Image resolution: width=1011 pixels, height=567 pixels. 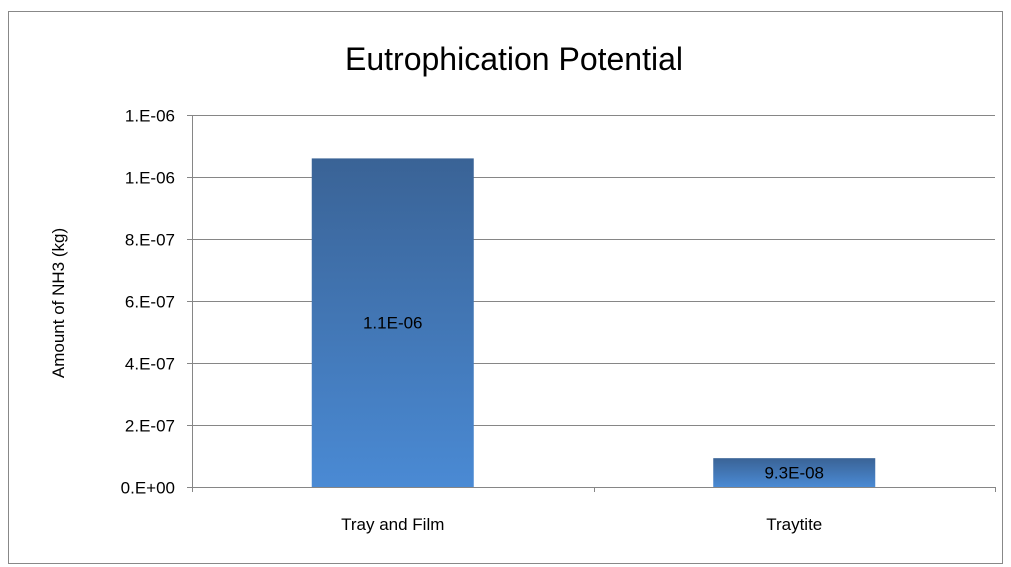 I want to click on y-tick-label: 8.E-07, so click(x=150, y=240).